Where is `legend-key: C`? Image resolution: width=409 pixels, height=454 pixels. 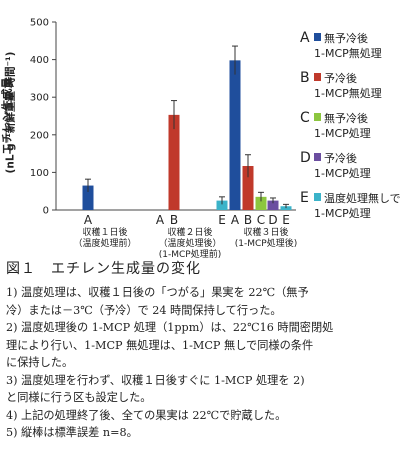 legend-key: C is located at coordinates (305, 118).